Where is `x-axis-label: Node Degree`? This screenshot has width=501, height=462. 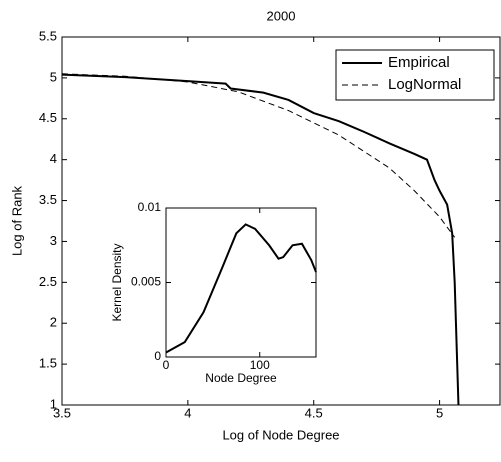
x-axis-label: Node Degree is located at coordinates (241, 378).